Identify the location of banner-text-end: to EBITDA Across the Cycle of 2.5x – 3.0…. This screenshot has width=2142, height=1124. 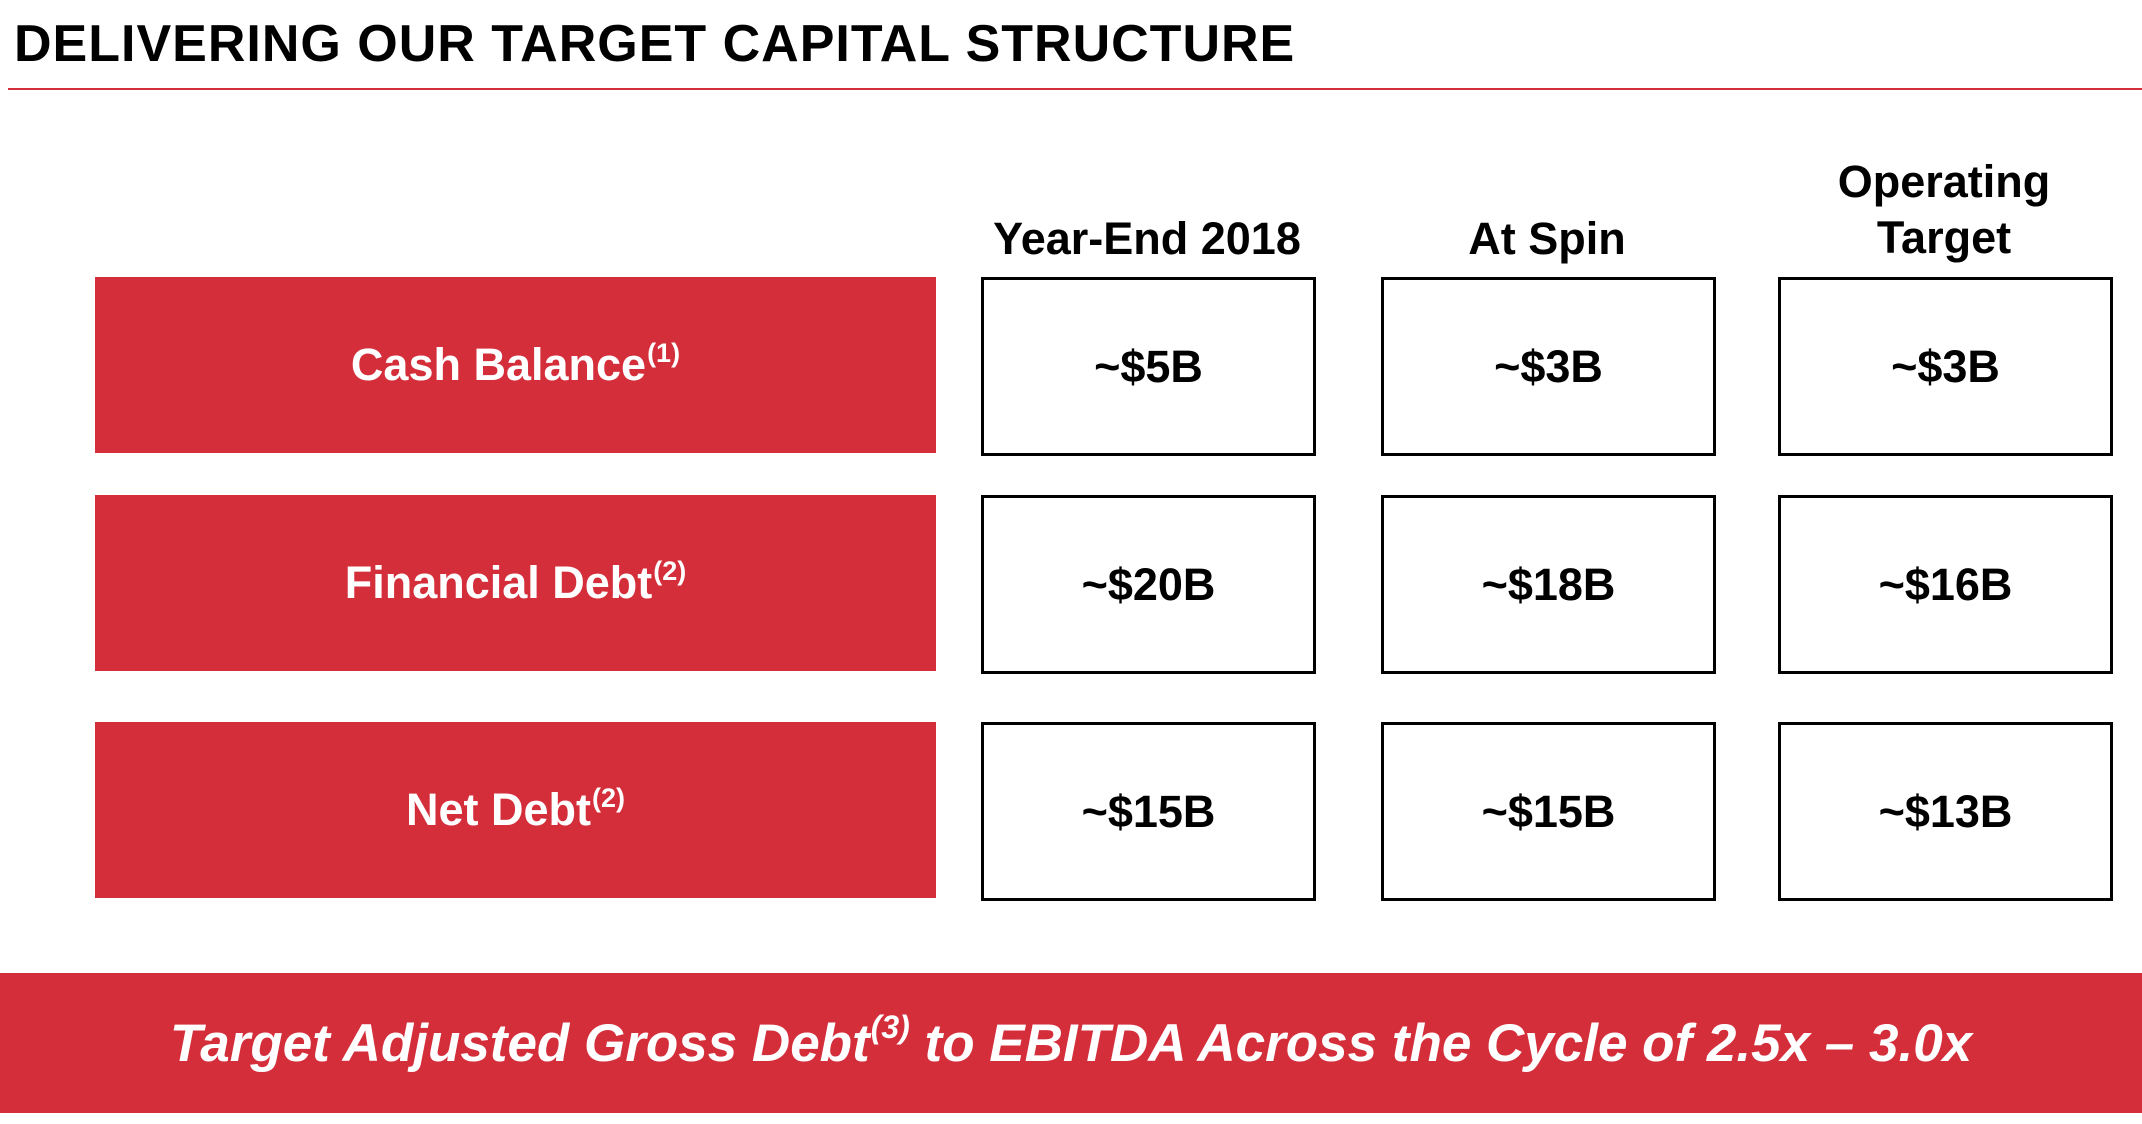
(1441, 1043).